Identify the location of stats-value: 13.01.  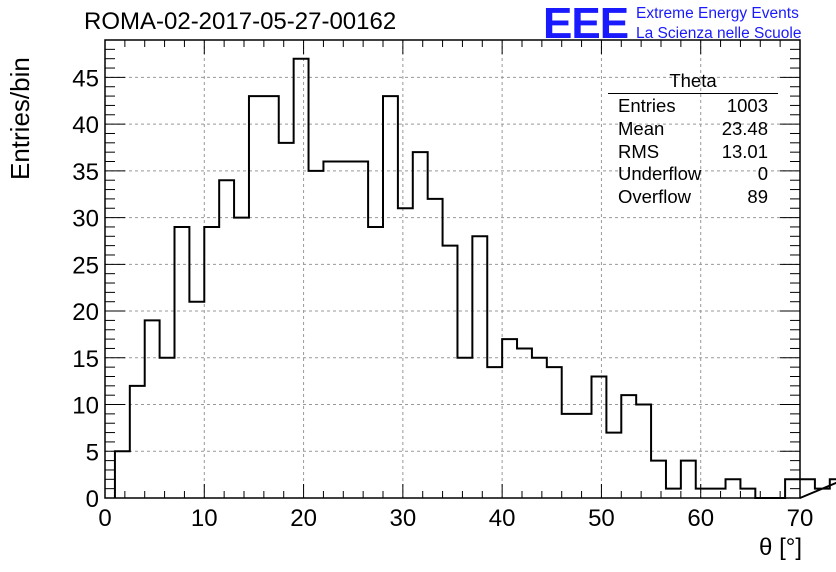
(744, 151).